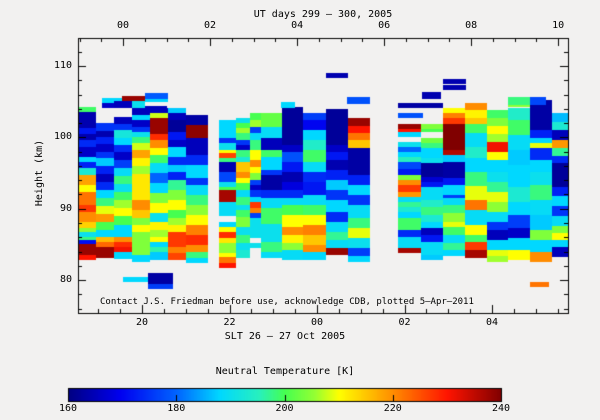 The width and height of the screenshot is (600, 420). I want to click on x-top-tick-label: 02, so click(210, 25).